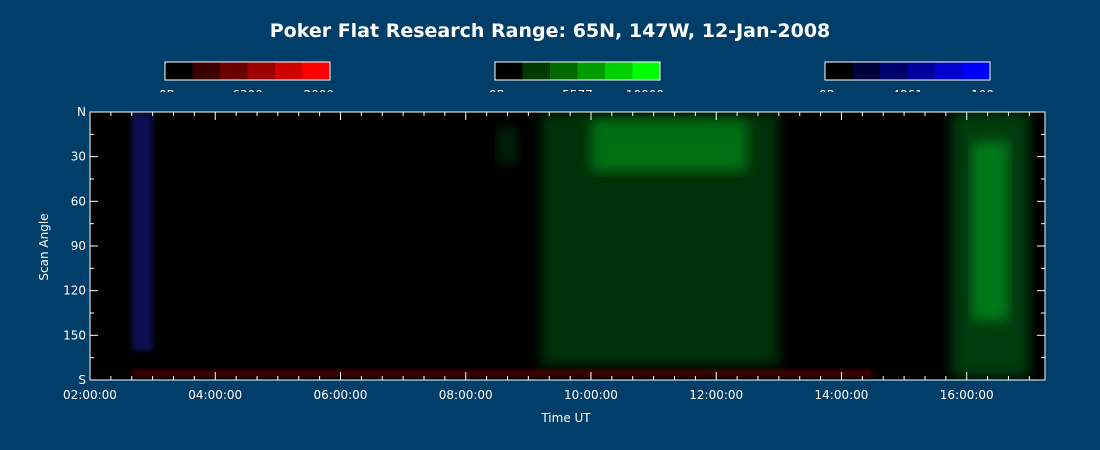 Image resolution: width=1100 pixels, height=450 pixels. What do you see at coordinates (565, 418) in the screenshot?
I see `x-axis-label: Time UT` at bounding box center [565, 418].